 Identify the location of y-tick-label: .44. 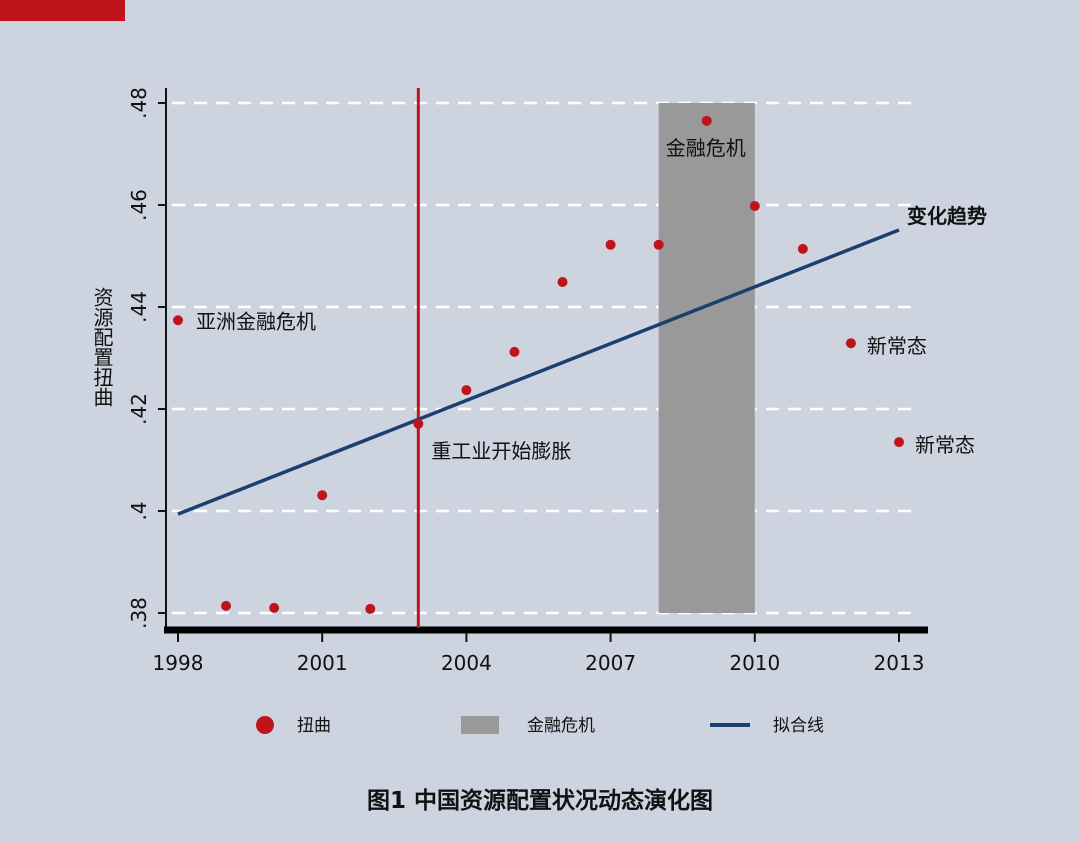
(139, 307).